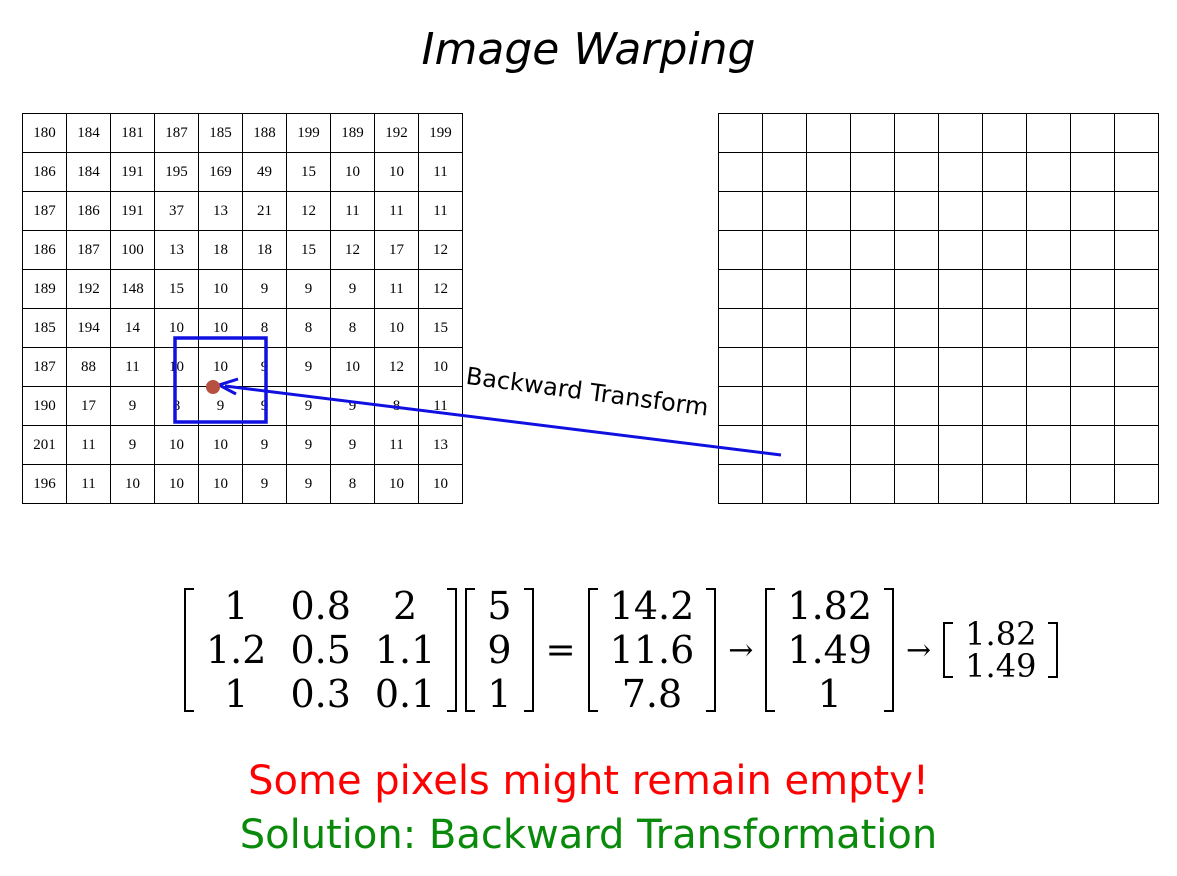 Image resolution: width=1177 pixels, height=876 pixels. I want to click on vector-cell: 1.49, so click(1001, 666).